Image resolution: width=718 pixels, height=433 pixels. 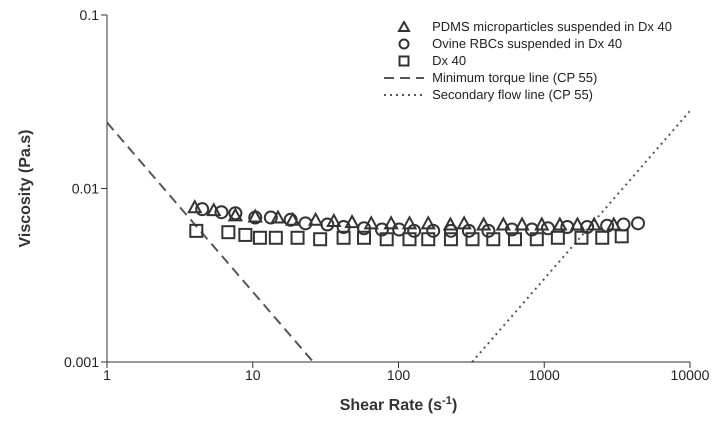 What do you see at coordinates (25, 189) in the screenshot?
I see `y-axis-title: Viscosity (Pa.s)` at bounding box center [25, 189].